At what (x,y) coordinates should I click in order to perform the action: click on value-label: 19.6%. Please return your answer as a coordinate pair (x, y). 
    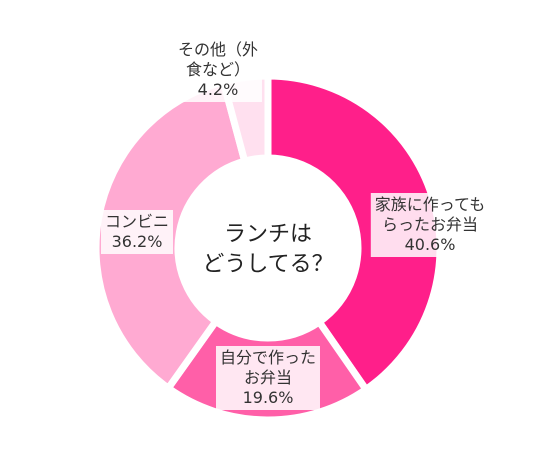
    Looking at the image, I should click on (268, 397).